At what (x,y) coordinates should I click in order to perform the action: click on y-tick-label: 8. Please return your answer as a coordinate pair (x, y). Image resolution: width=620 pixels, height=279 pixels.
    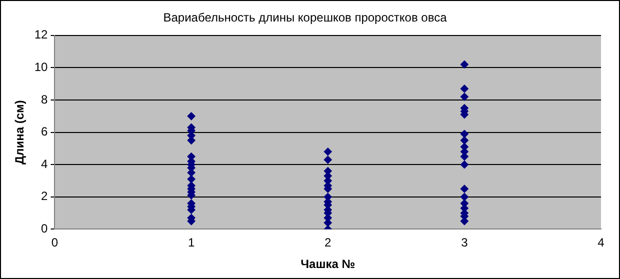
    Looking at the image, I should click on (44, 99).